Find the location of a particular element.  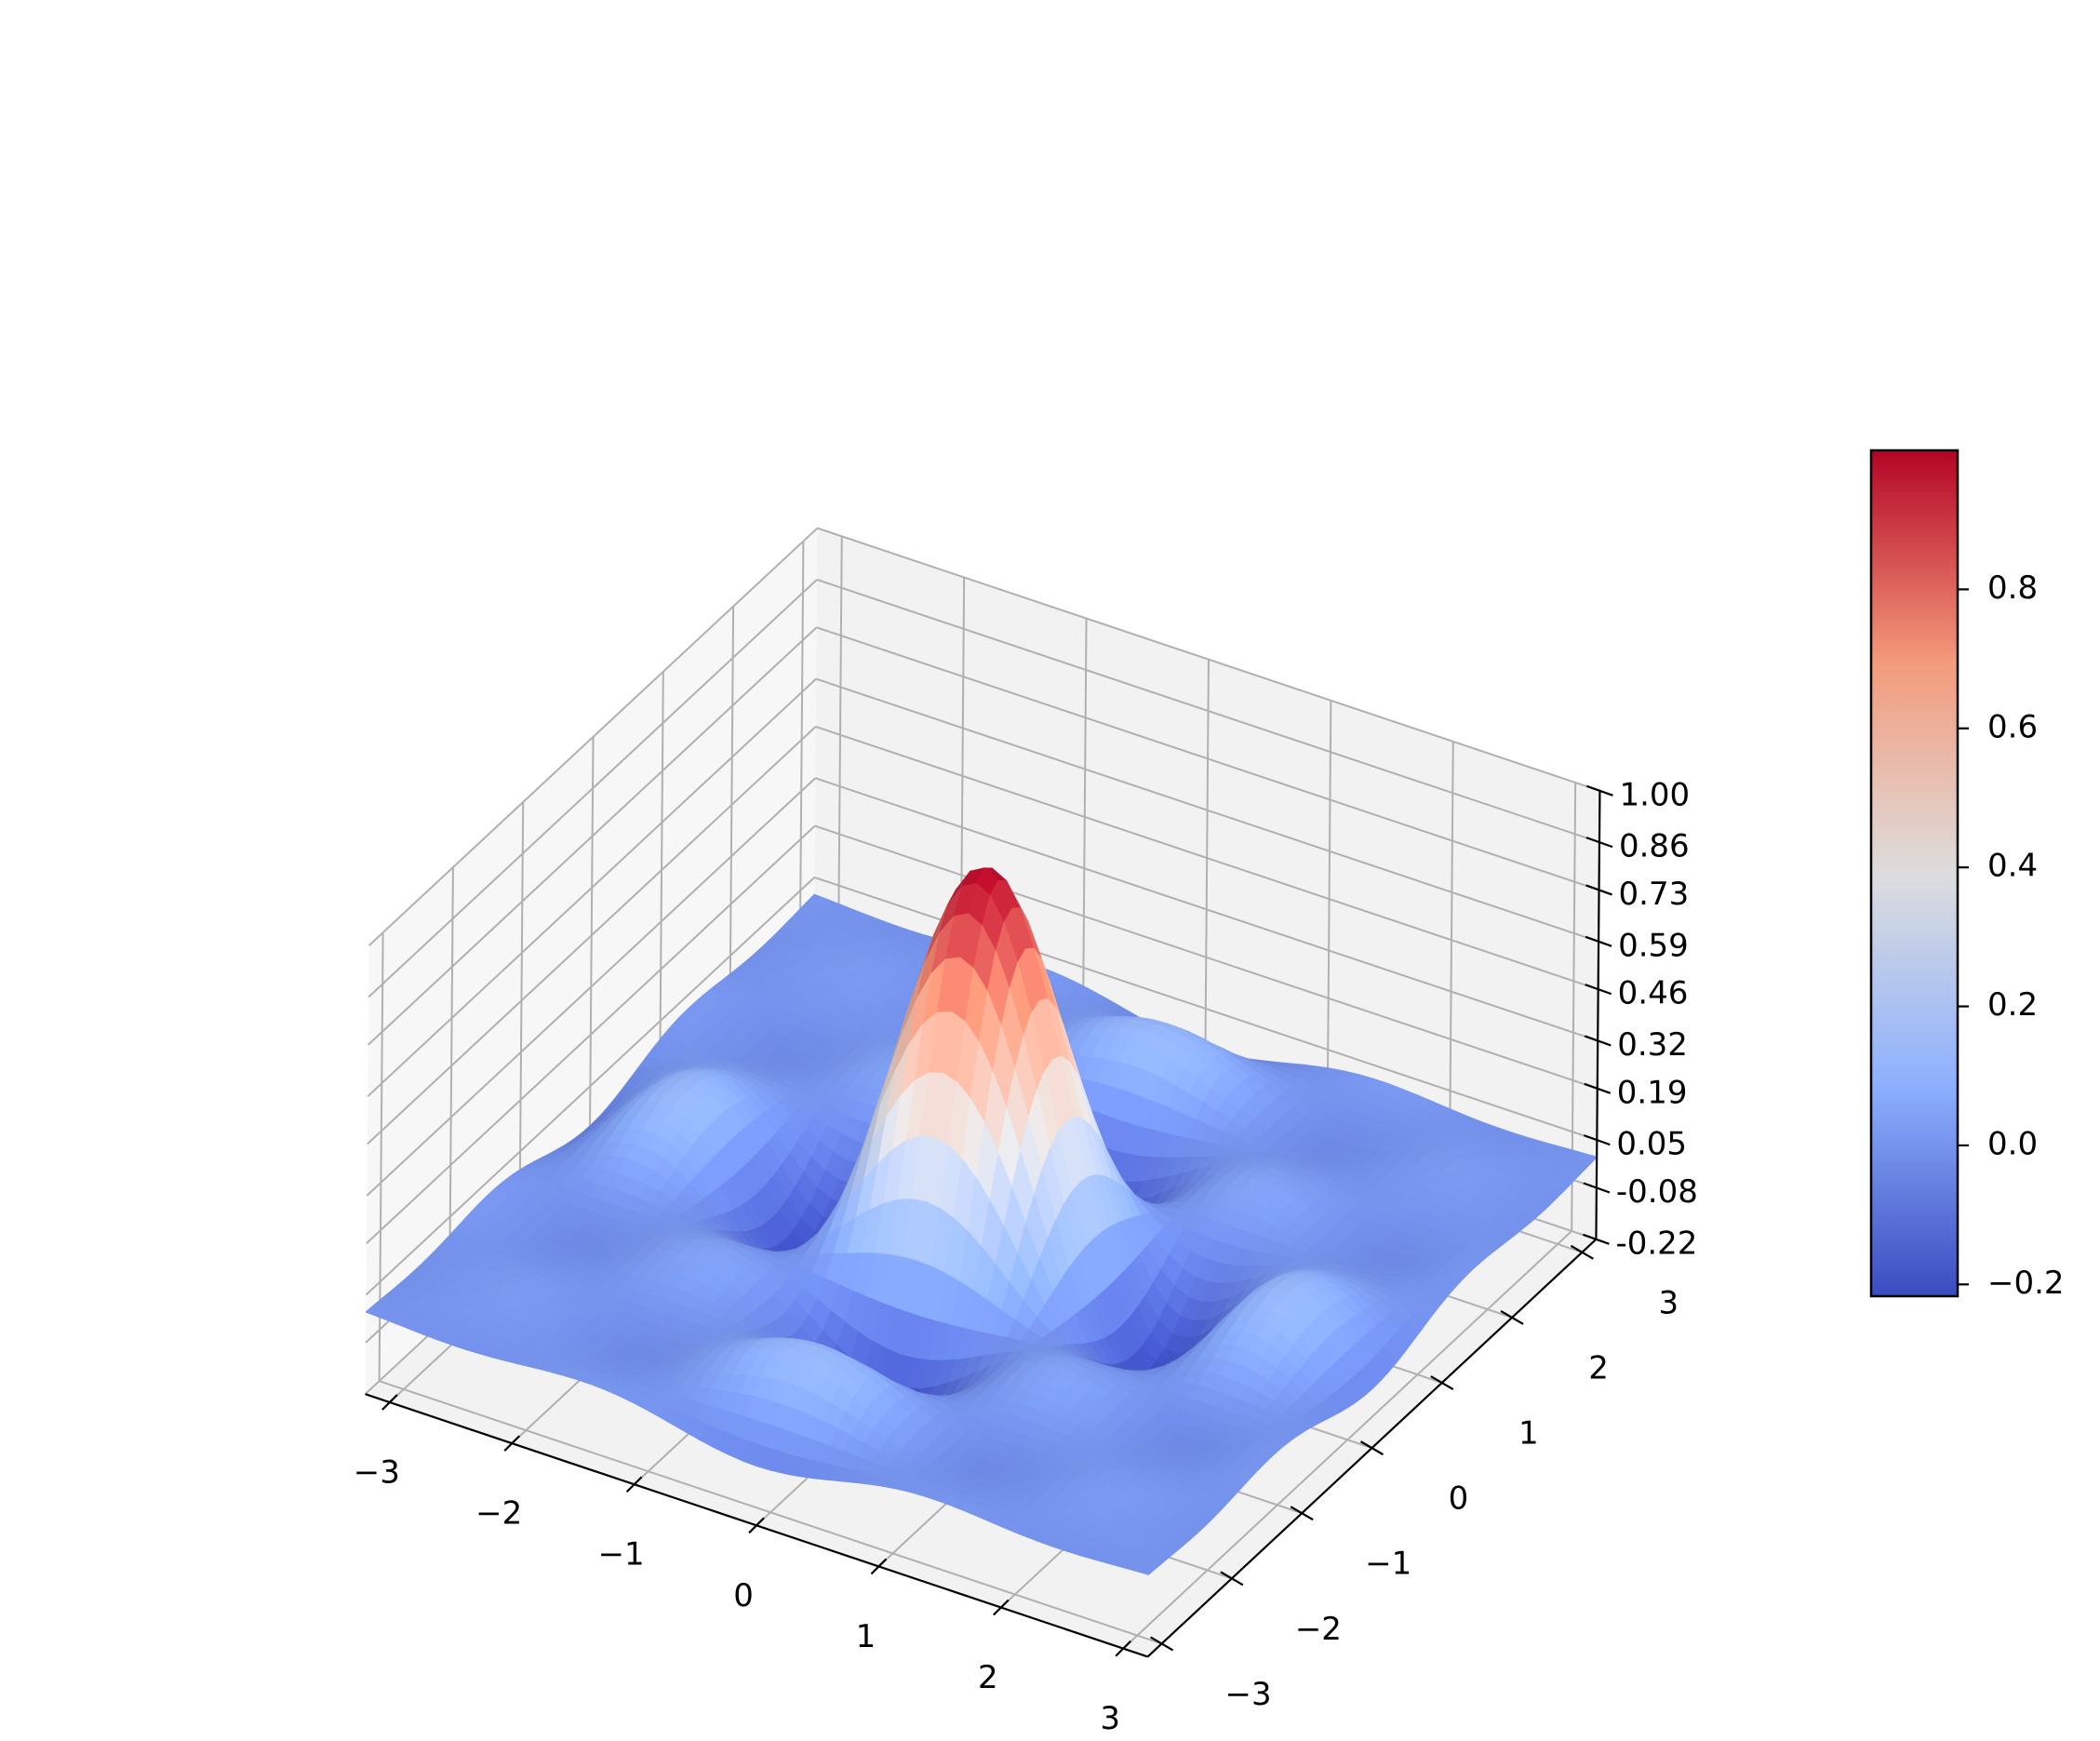

surface-facet is located at coordinates (1145, 1568).